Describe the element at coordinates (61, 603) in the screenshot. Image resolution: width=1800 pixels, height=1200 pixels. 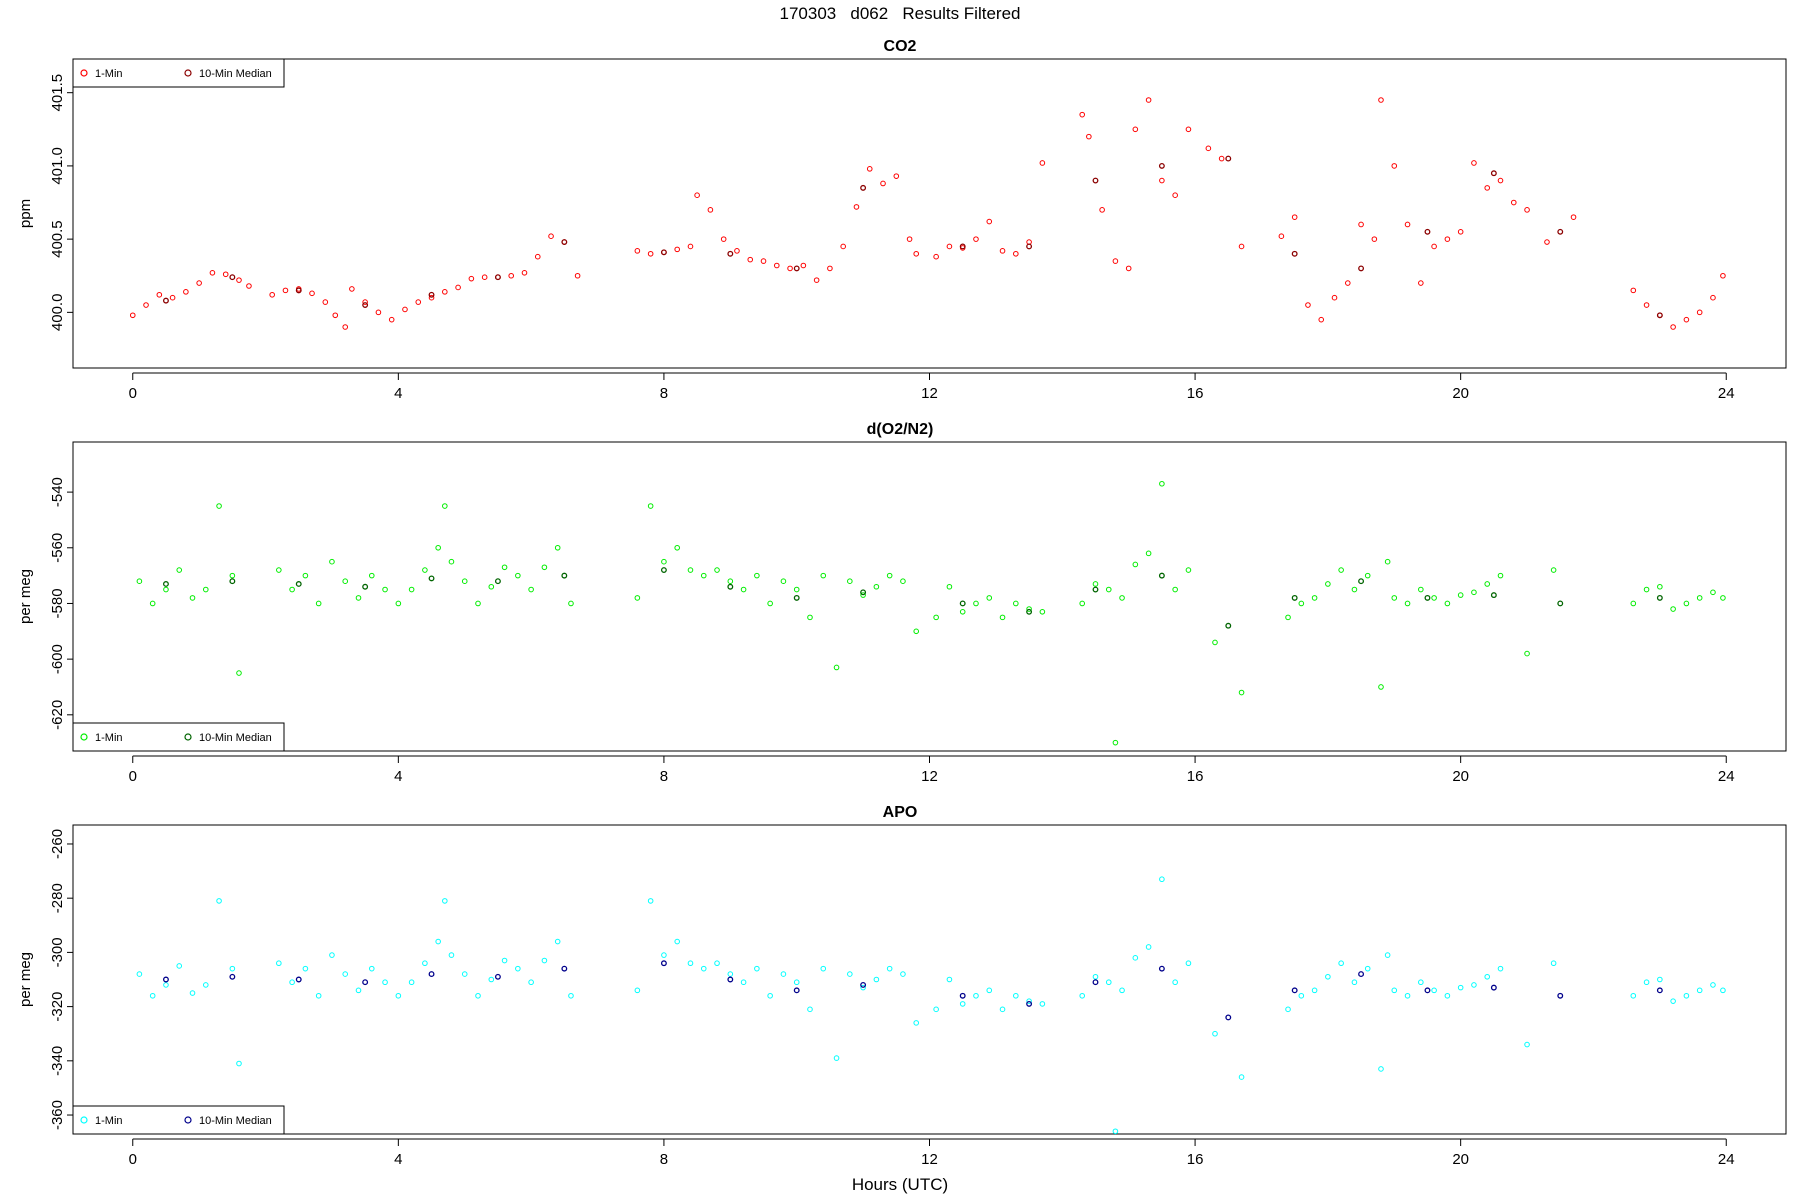
I see `y-ticks-o2n2: -620 -600 -580 -560 -540` at that location.